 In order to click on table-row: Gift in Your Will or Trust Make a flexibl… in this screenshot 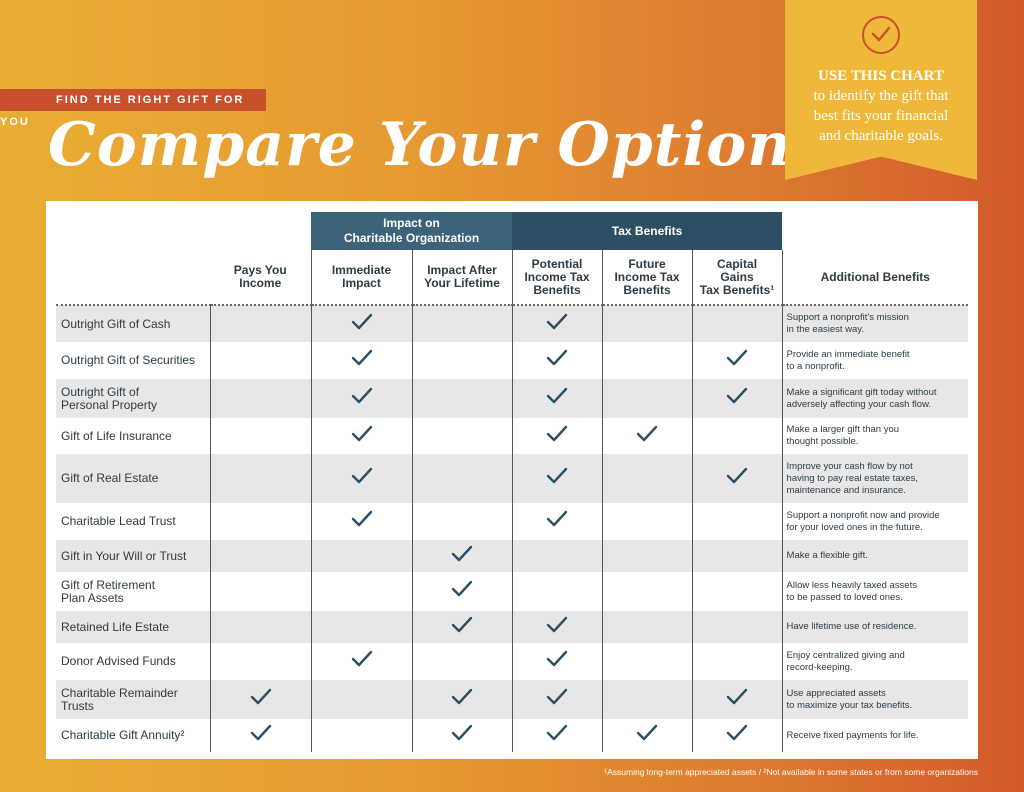, I will do `click(512, 556)`.